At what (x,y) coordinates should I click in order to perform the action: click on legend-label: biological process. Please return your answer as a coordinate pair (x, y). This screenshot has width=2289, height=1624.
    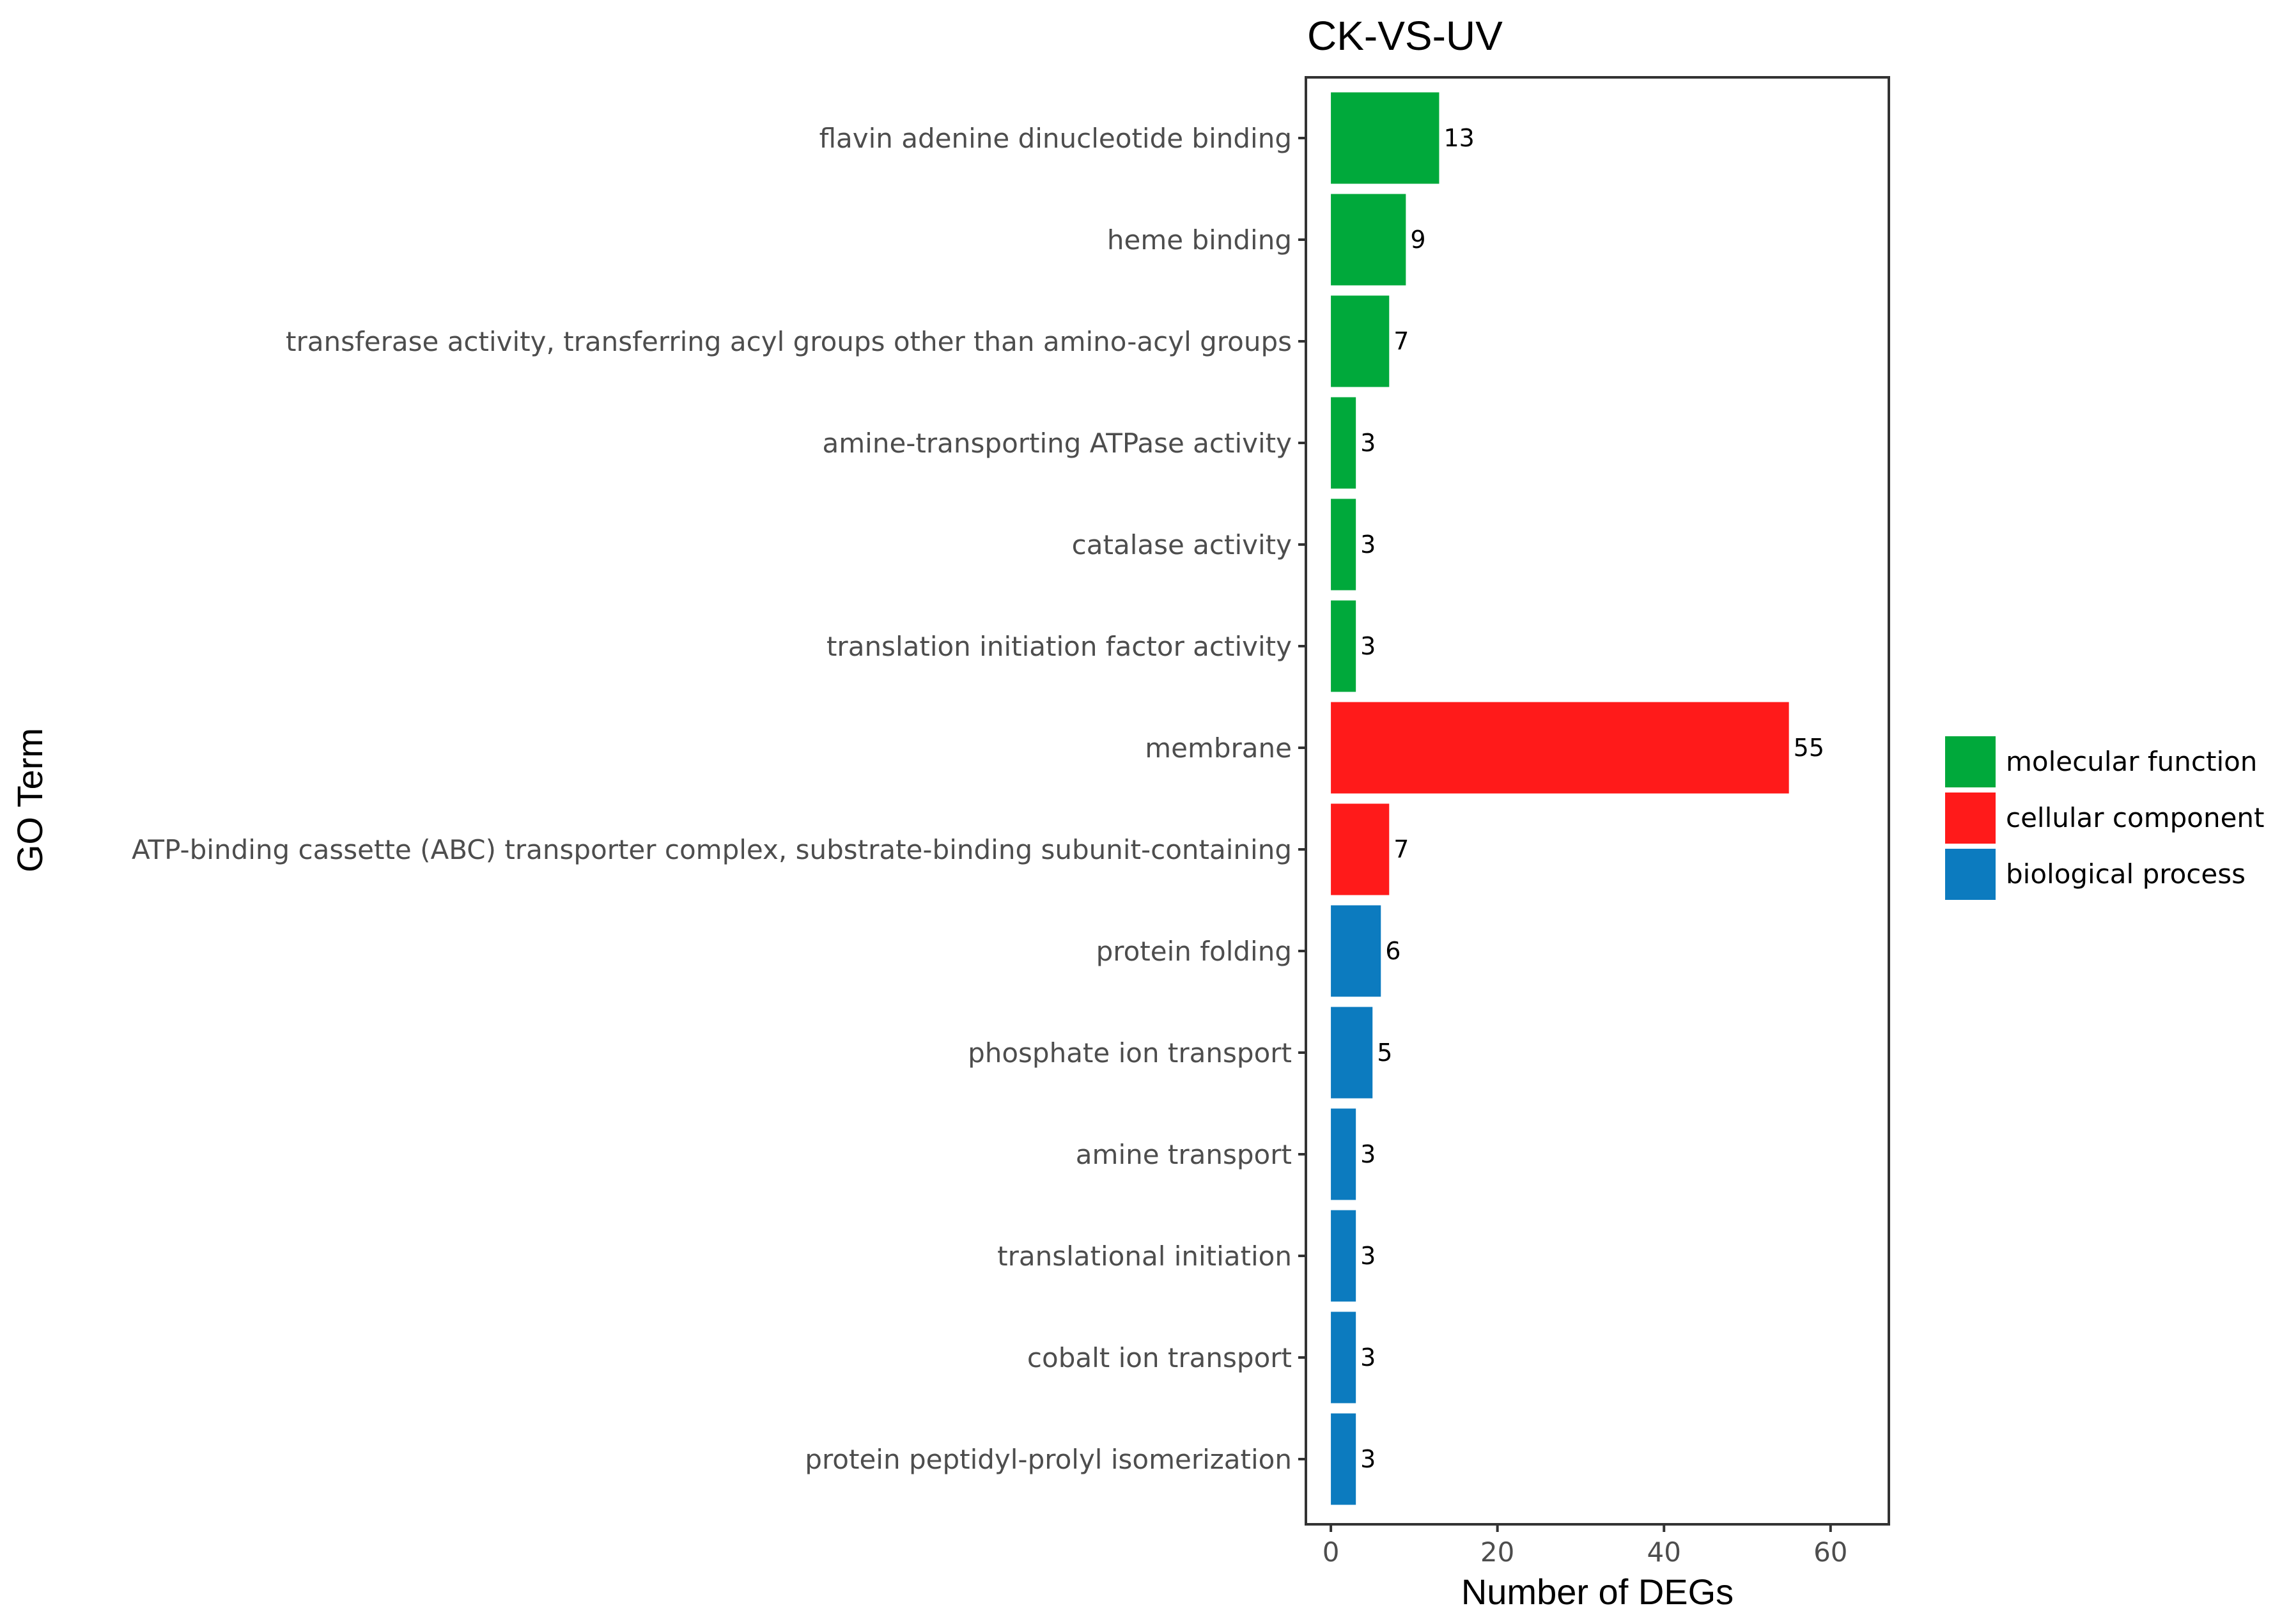
    Looking at the image, I should click on (2126, 874).